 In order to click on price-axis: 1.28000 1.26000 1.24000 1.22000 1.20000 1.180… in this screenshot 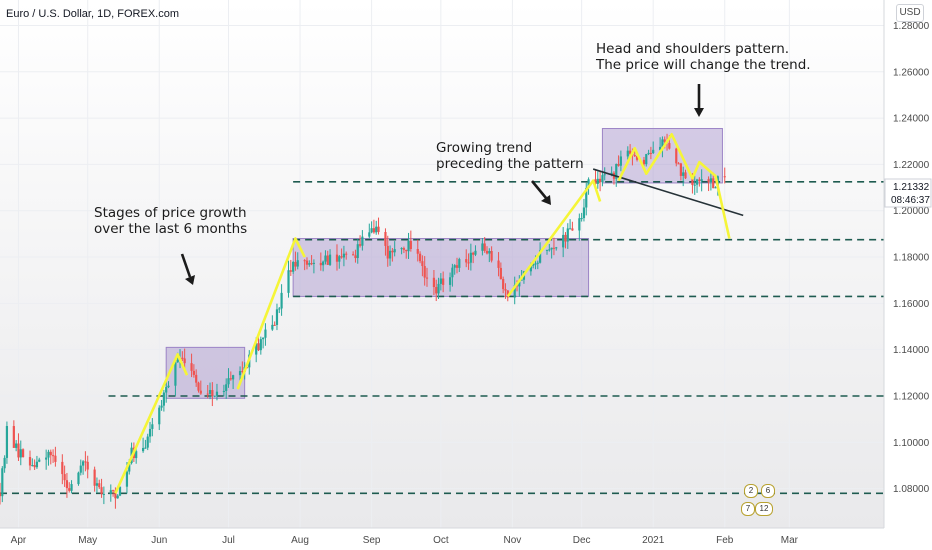, I will do `click(907, 275)`.